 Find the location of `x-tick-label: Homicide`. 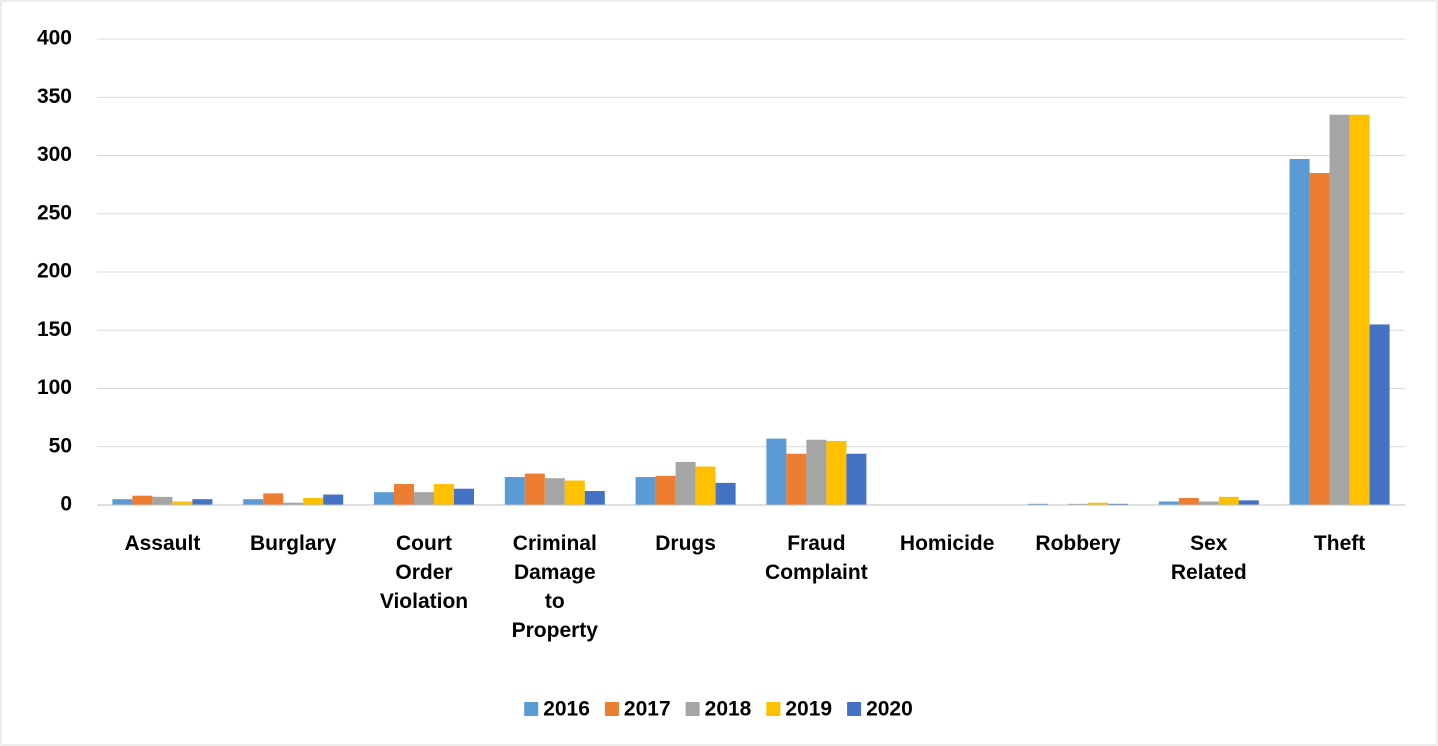

x-tick-label: Homicide is located at coordinates (947, 543).